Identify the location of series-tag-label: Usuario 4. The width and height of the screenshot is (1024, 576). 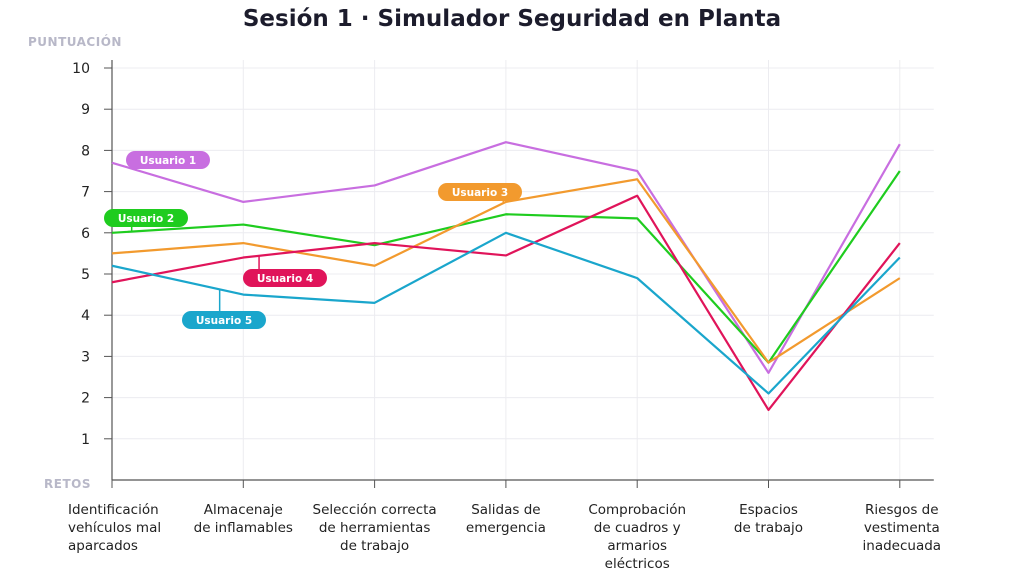
(285, 279).